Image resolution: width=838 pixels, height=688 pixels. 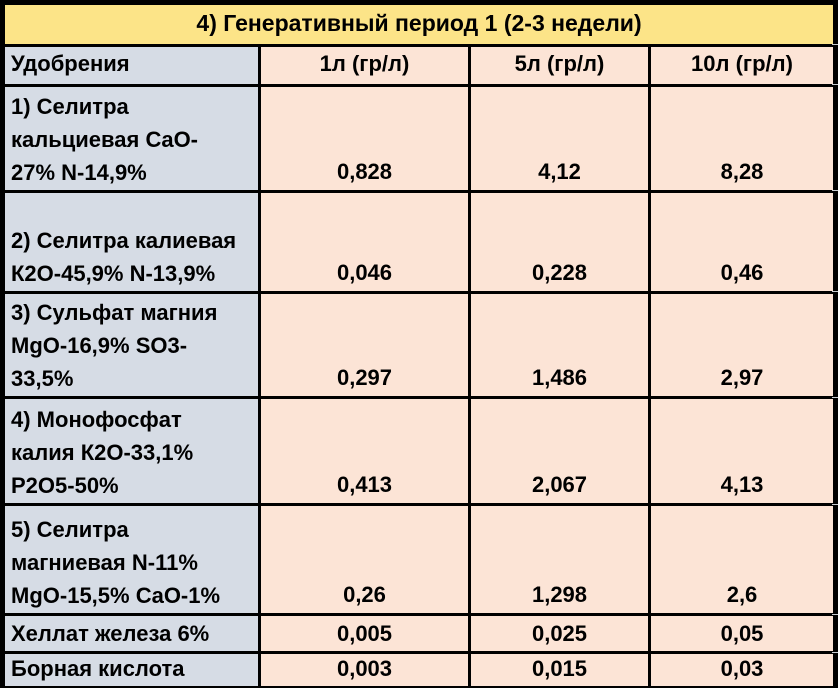 What do you see at coordinates (364, 242) in the screenshot?
I see `value-cell-1l: 0,046` at bounding box center [364, 242].